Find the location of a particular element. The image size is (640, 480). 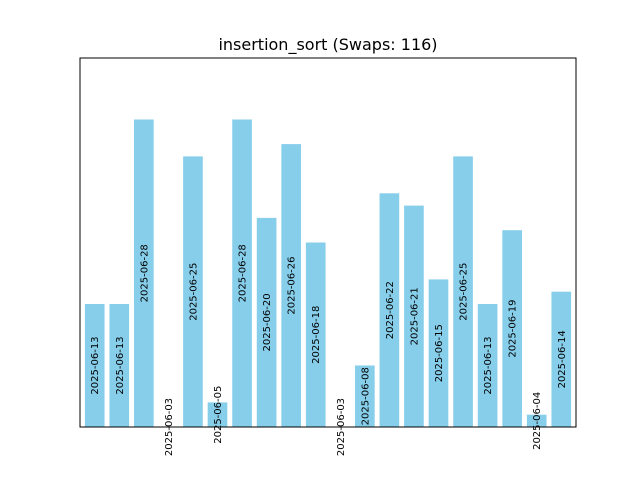

bar-label-7: 2025-06-20 is located at coordinates (267, 322).